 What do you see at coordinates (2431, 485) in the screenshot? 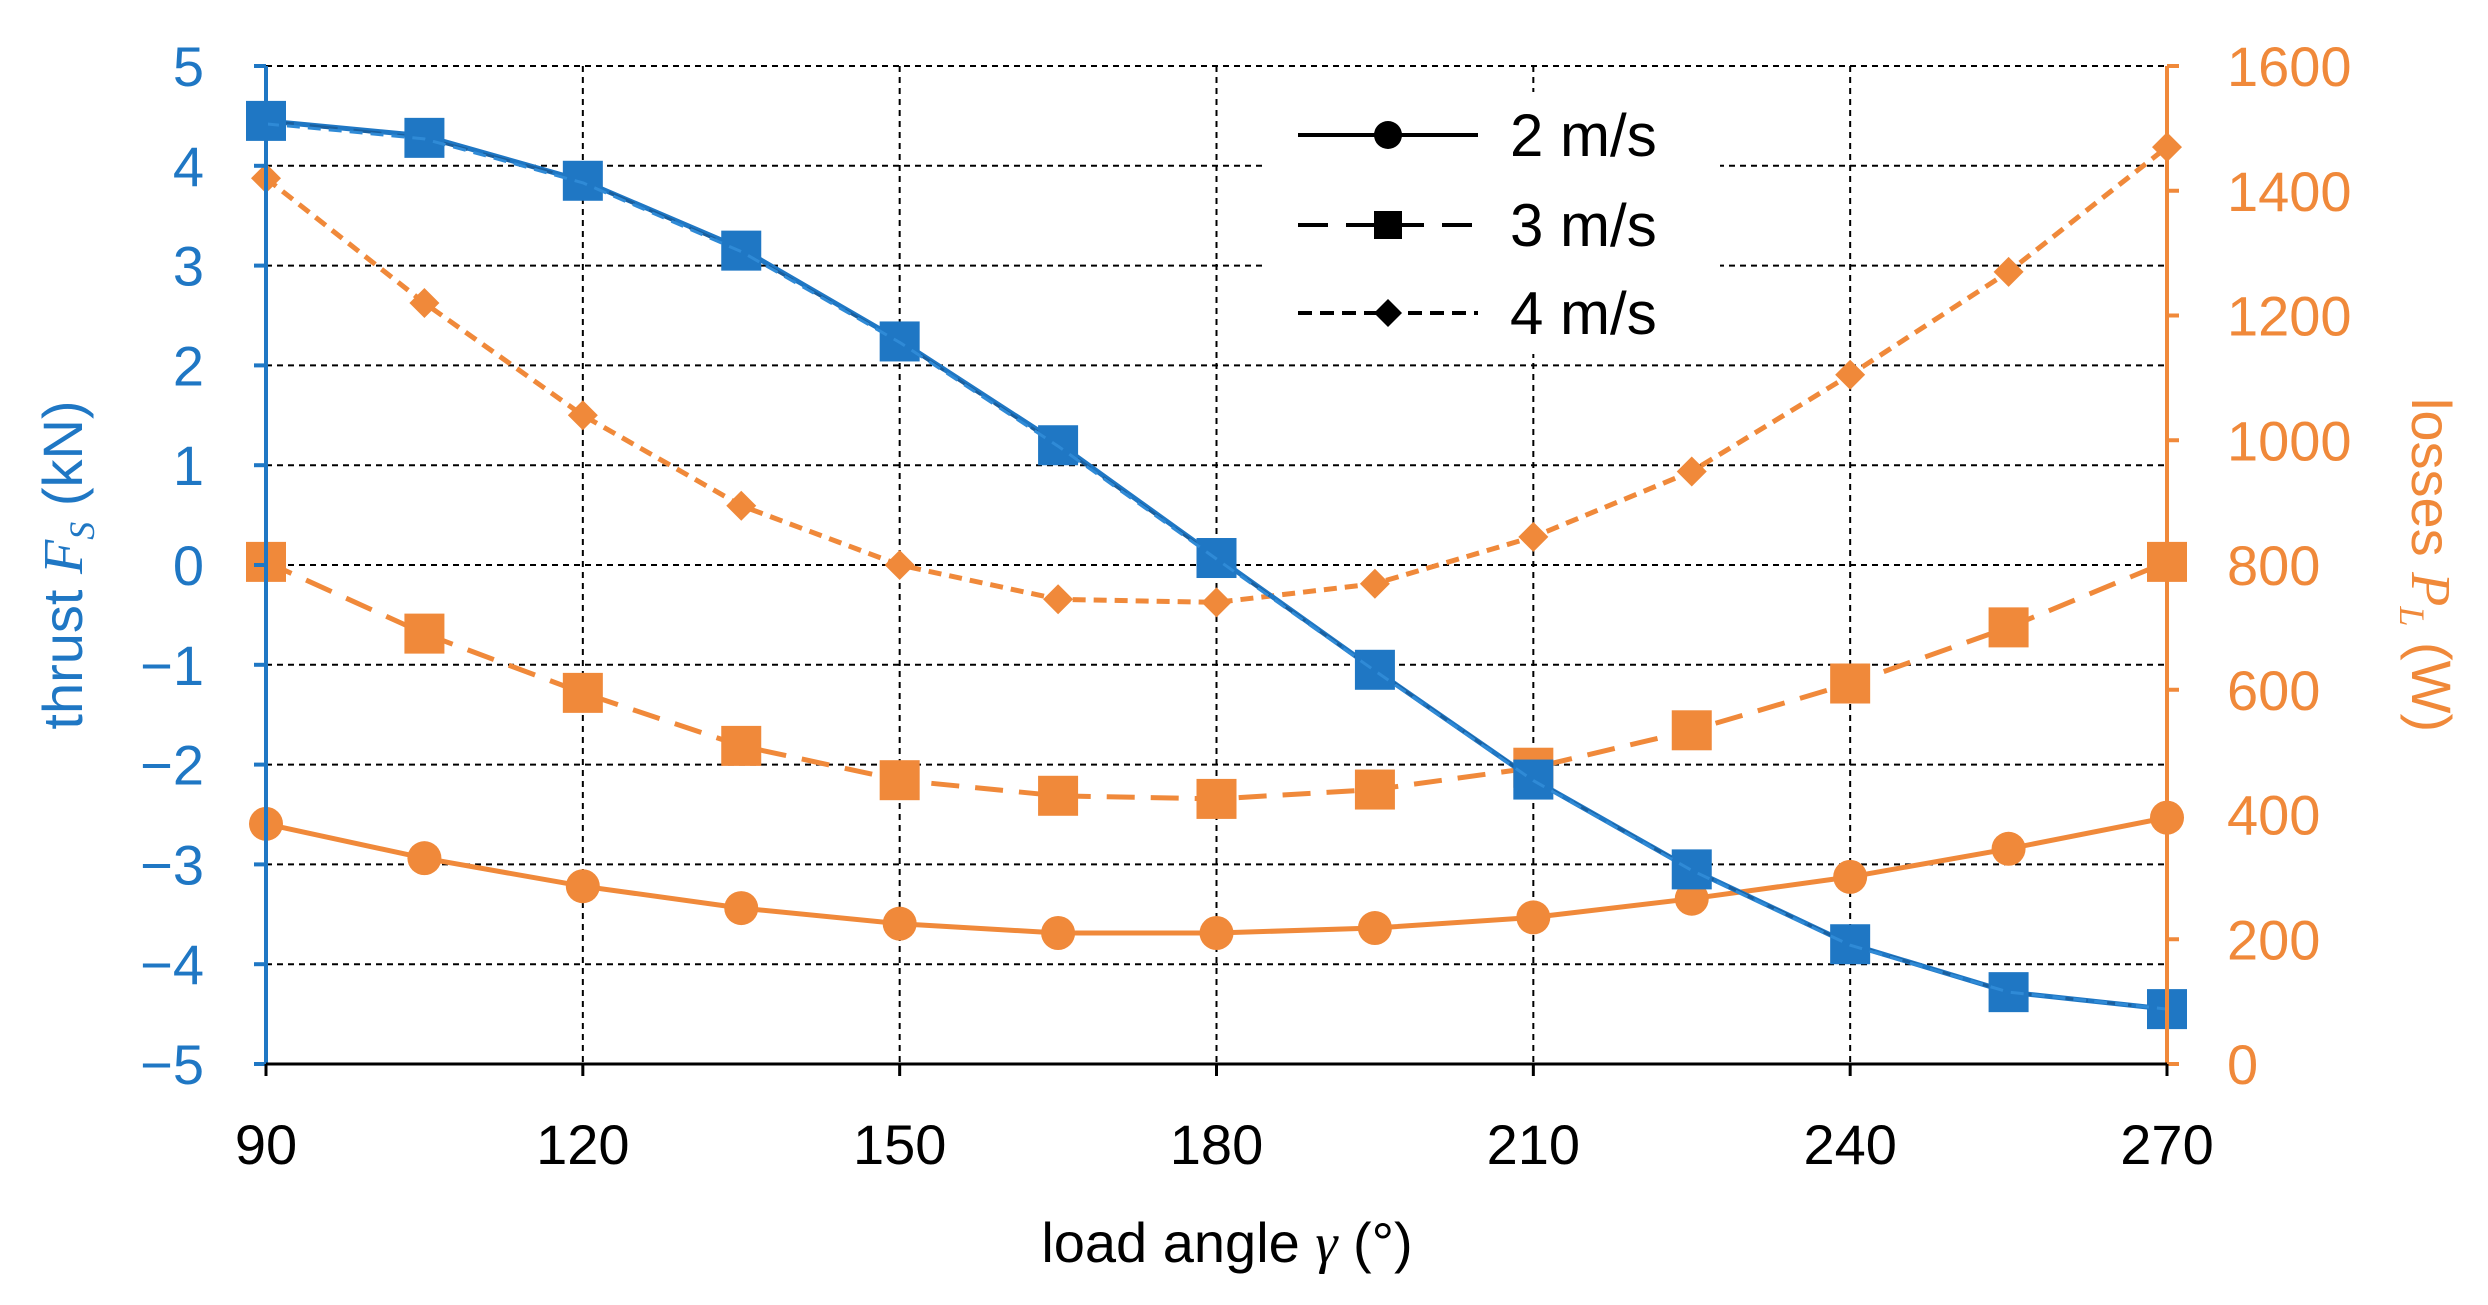
I see `y-right-axis-label-prefix: losses` at bounding box center [2431, 485].